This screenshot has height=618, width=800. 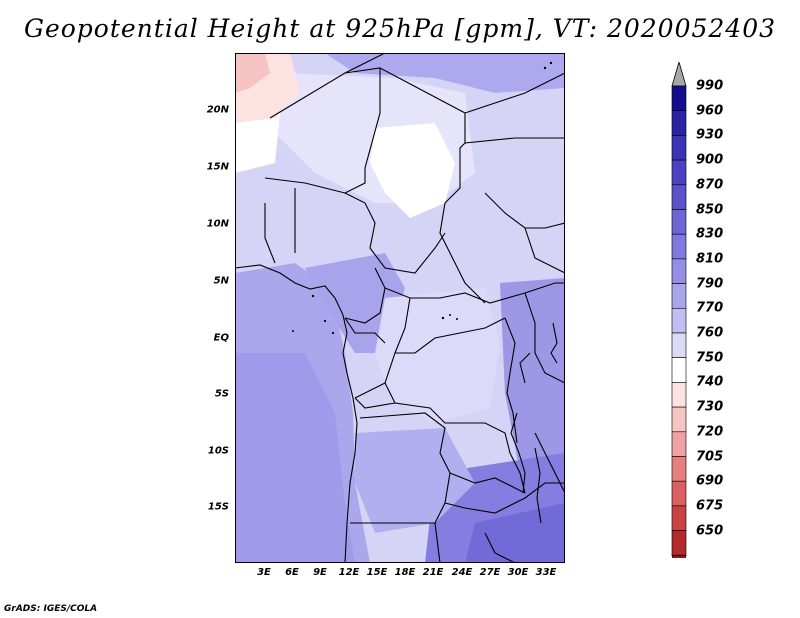 I want to click on lat-label-15n: 15N, so click(x=217, y=167).